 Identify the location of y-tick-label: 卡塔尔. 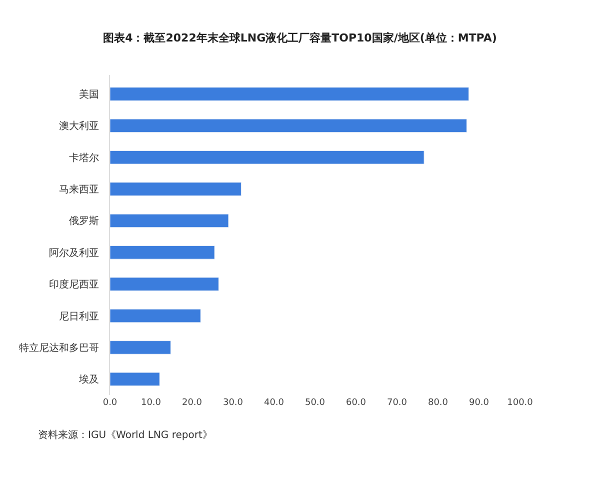
(84, 158).